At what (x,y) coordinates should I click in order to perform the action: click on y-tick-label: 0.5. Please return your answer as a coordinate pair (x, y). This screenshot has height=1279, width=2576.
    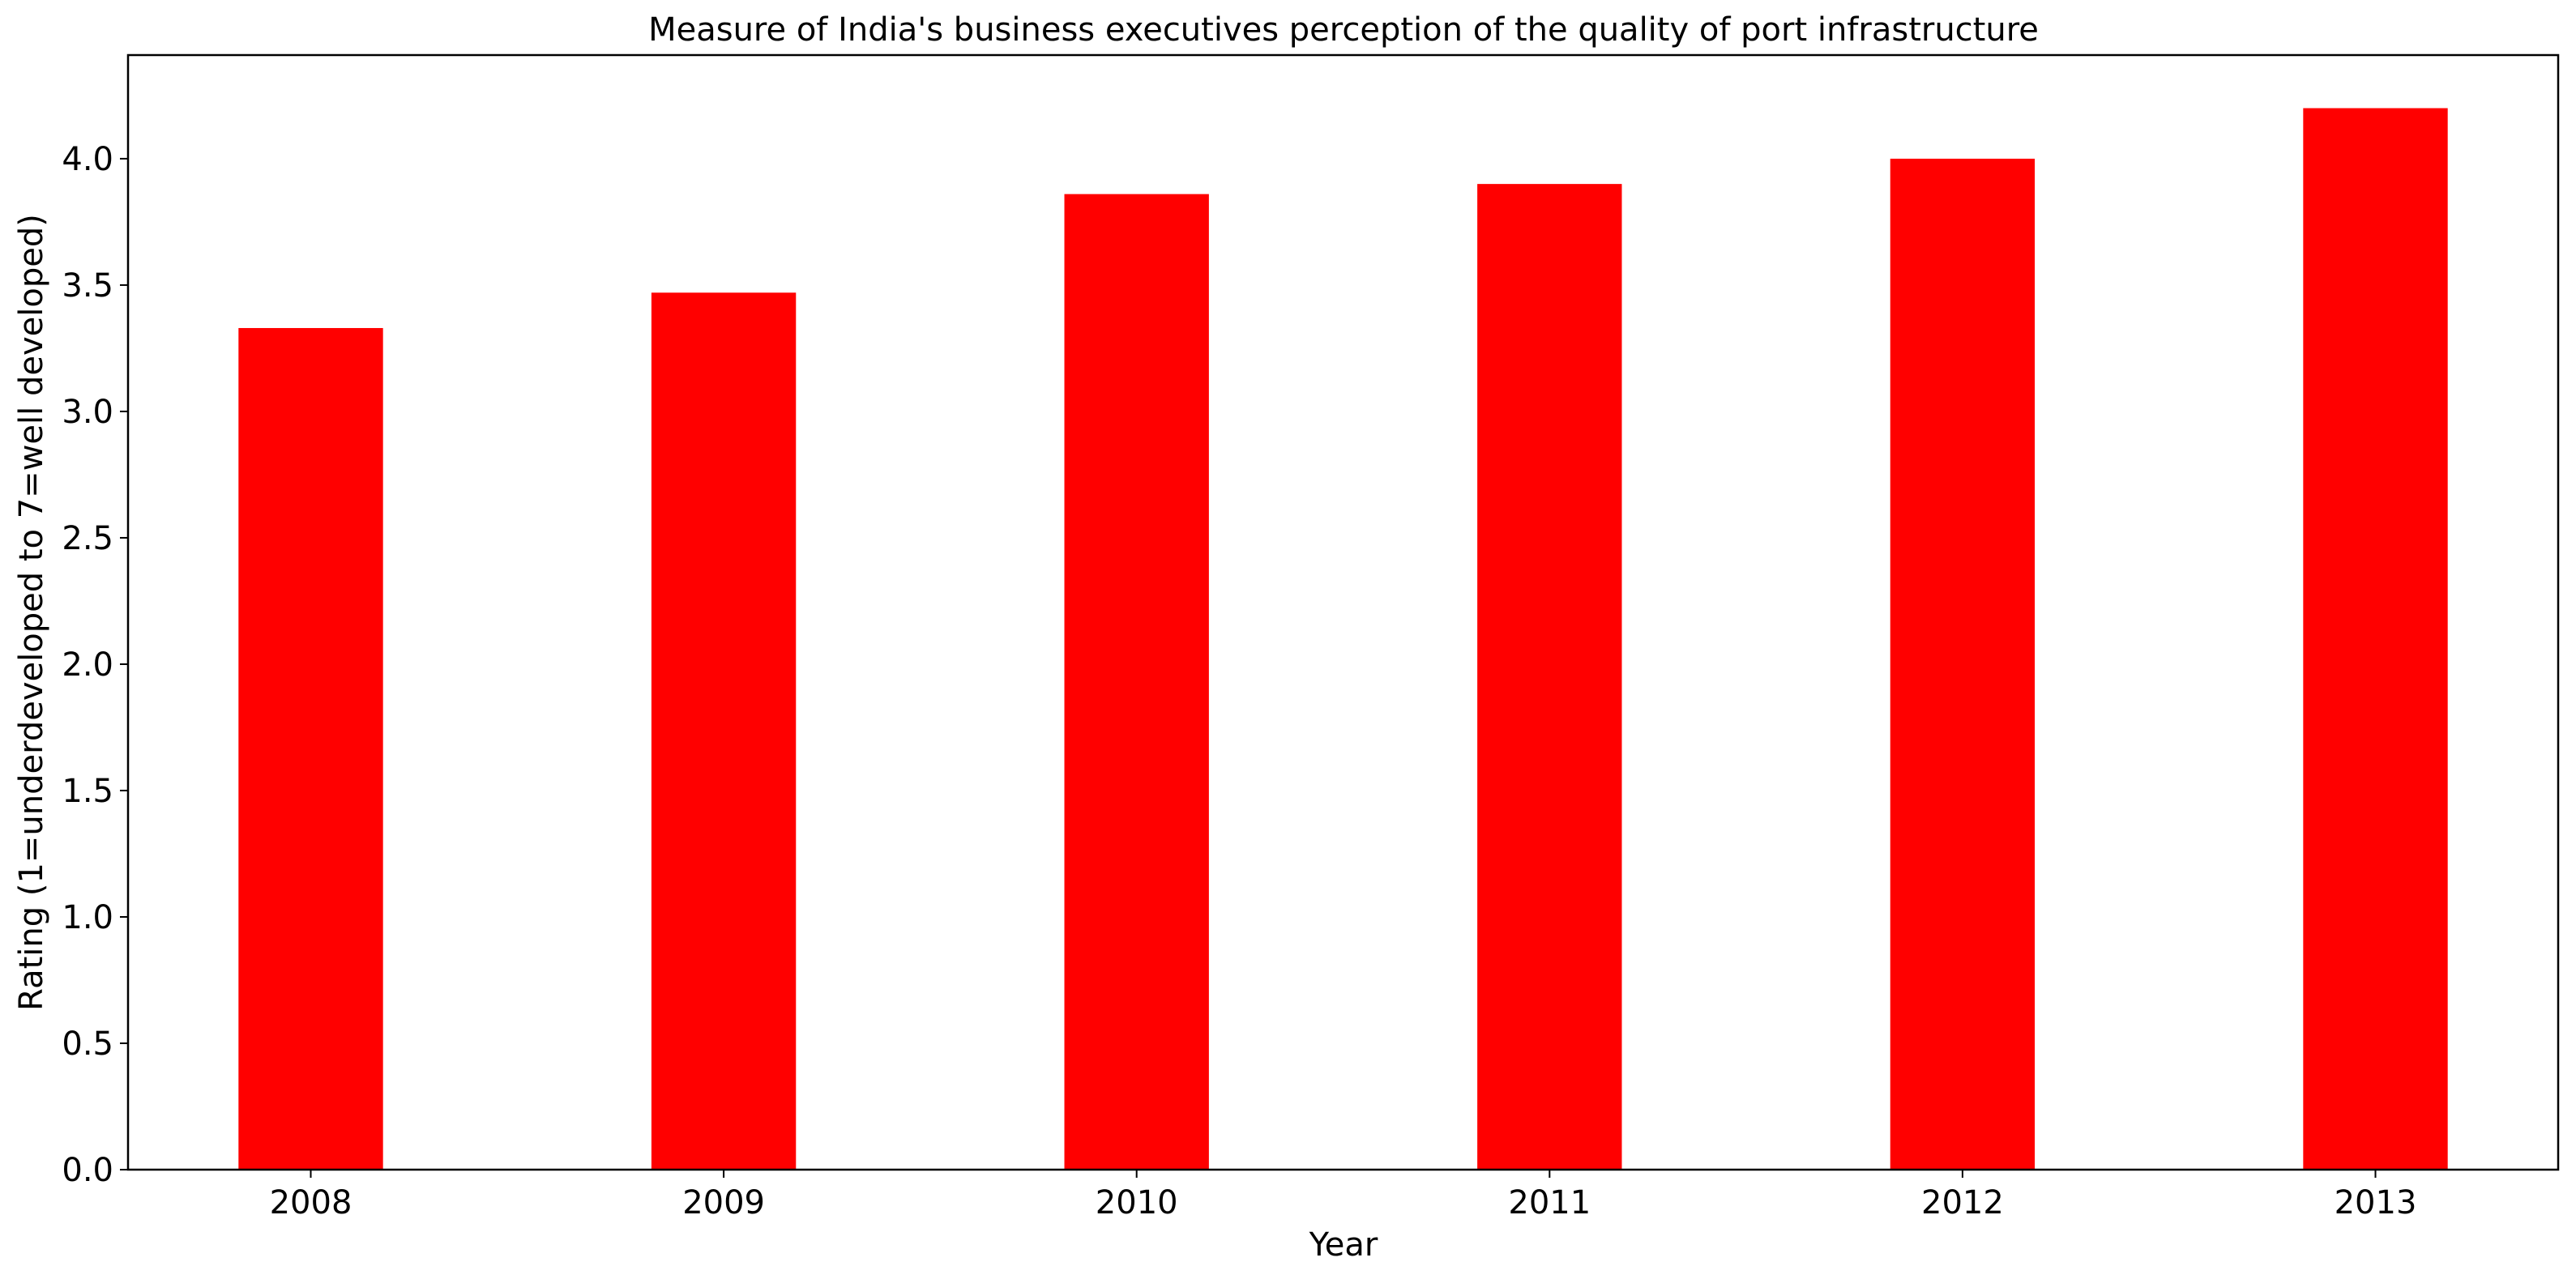
    Looking at the image, I should click on (87, 1044).